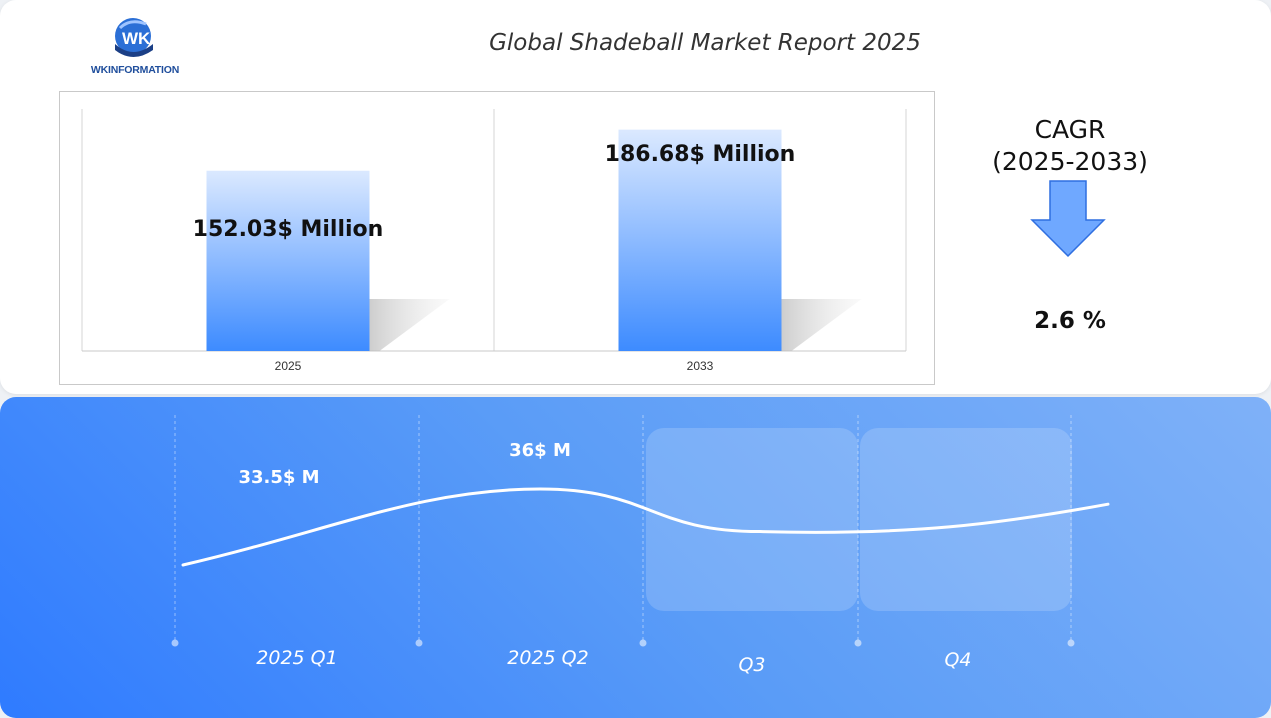 The width and height of the screenshot is (1271, 718). I want to click on quarter-label: 2025 Q1, so click(297, 658).